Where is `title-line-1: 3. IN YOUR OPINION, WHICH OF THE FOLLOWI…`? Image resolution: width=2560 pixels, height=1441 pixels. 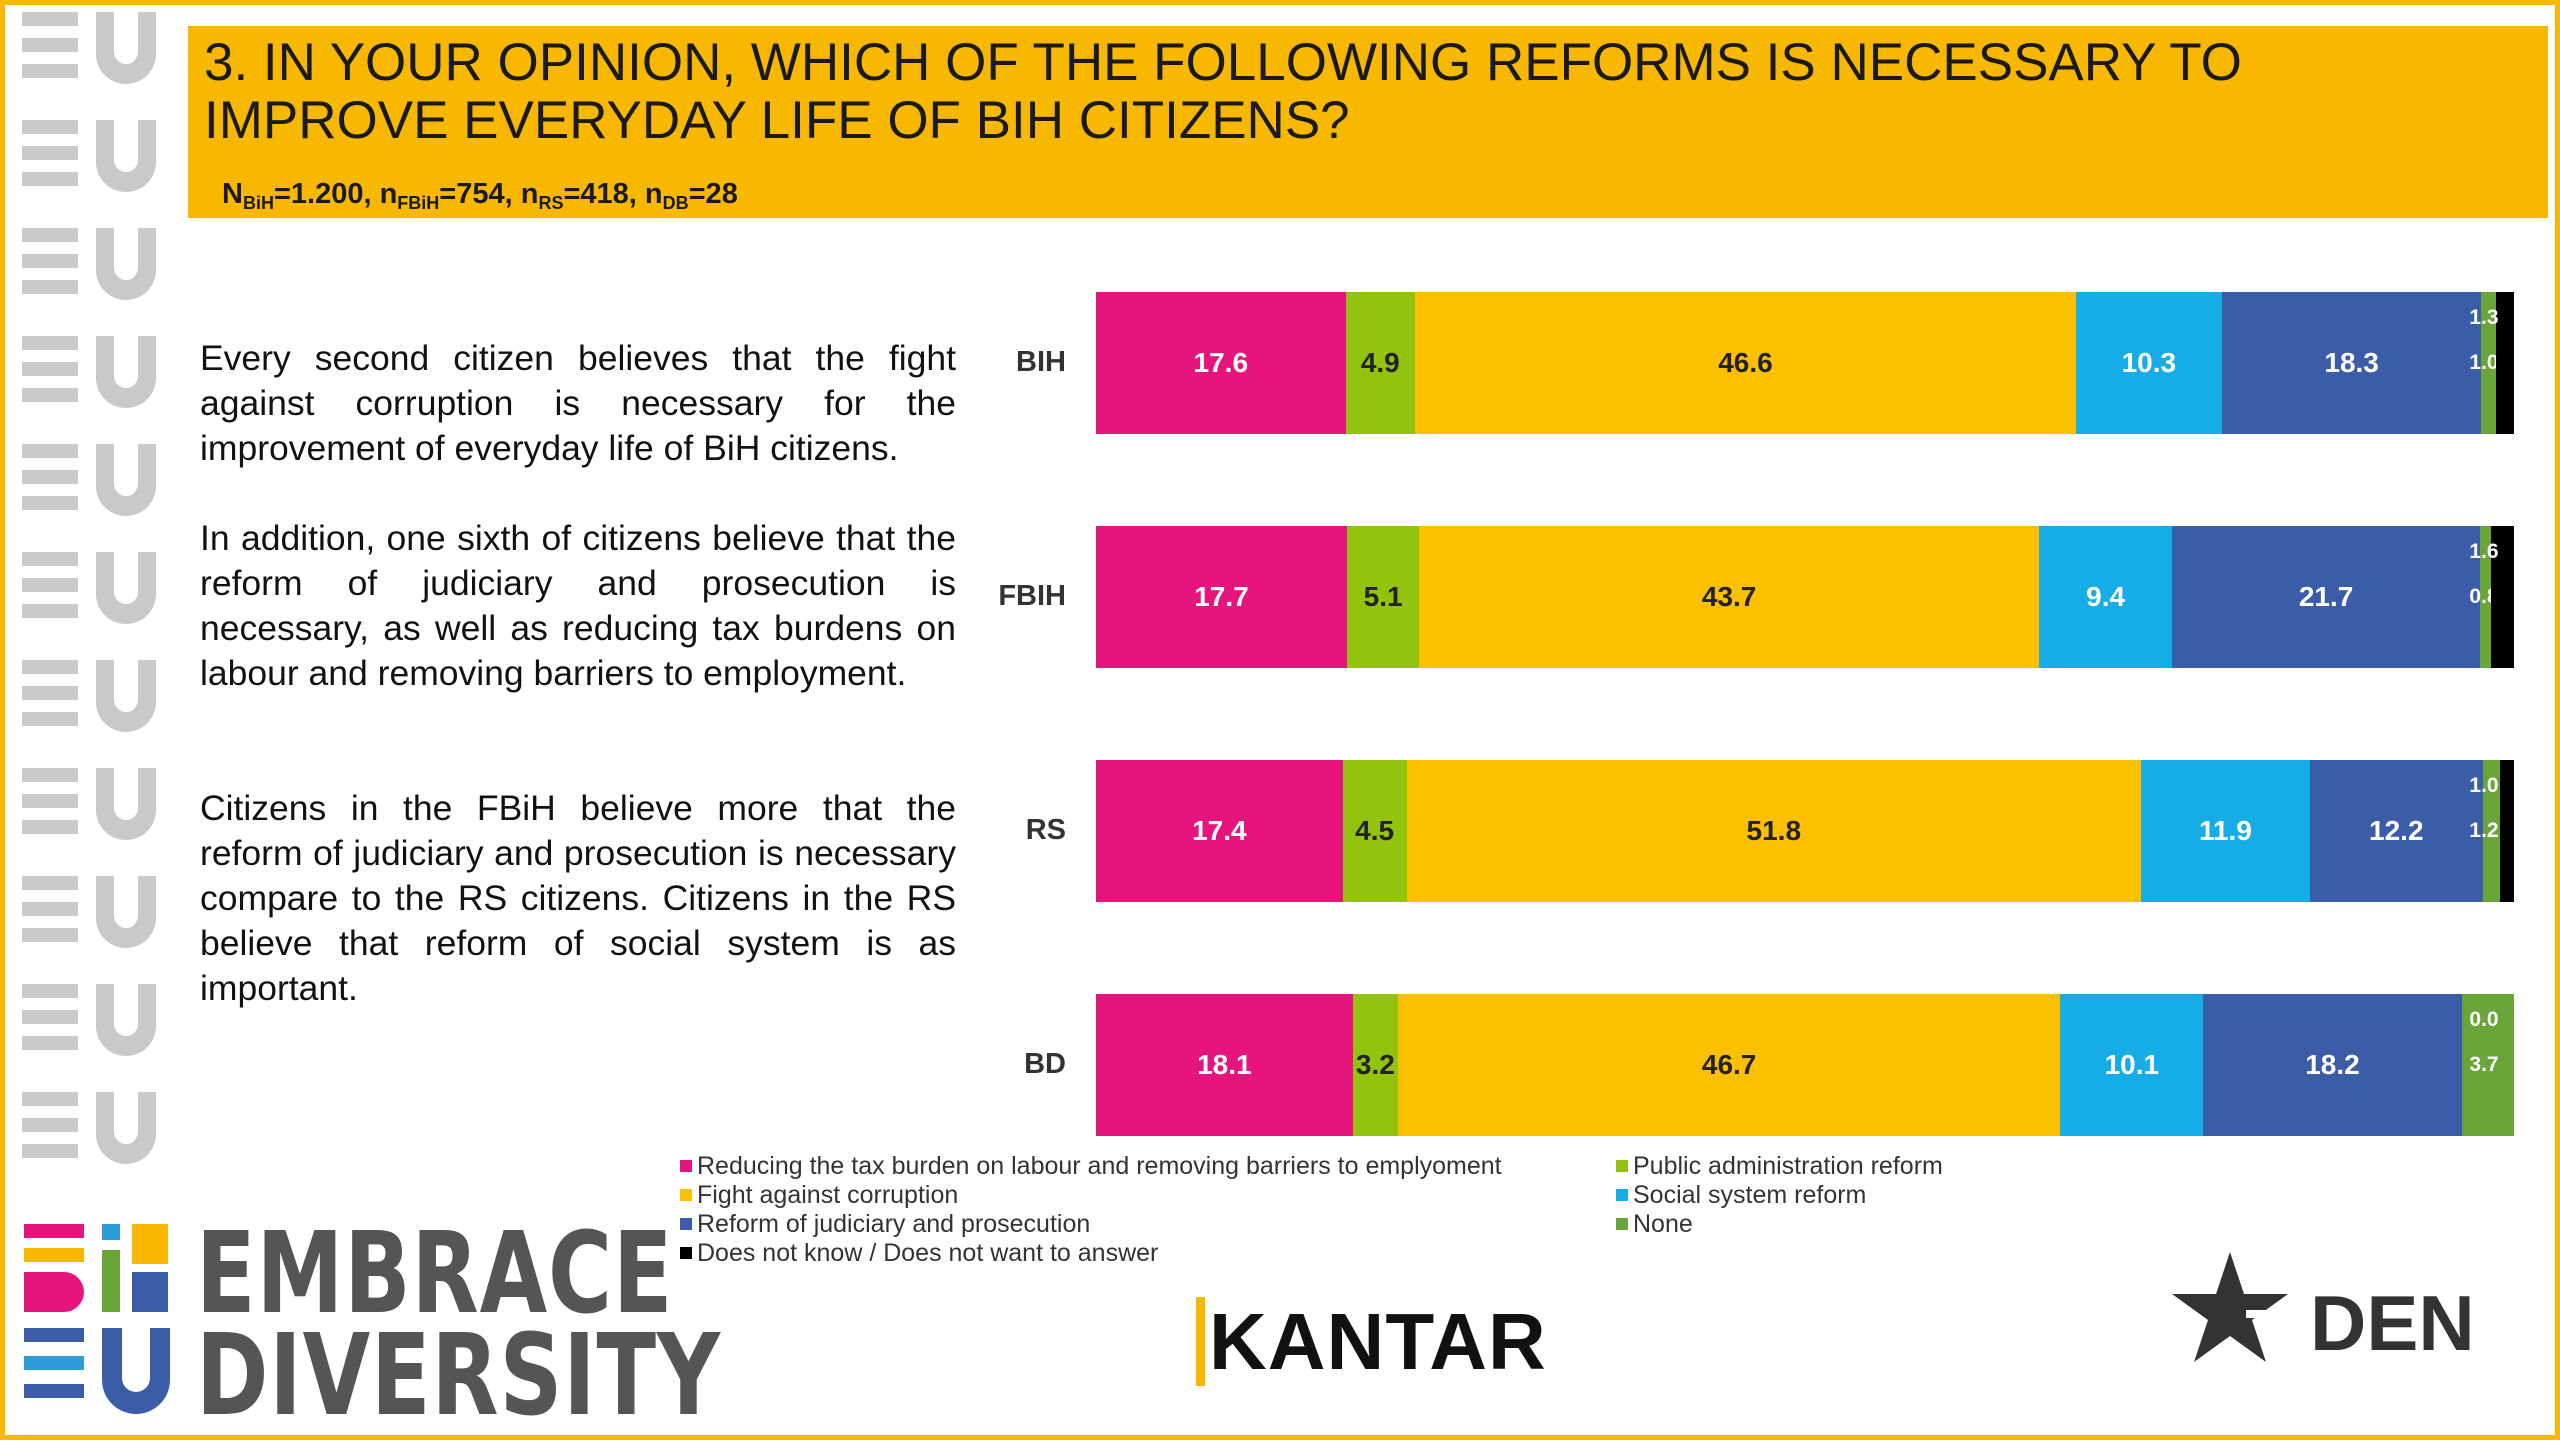
title-line-1: 3. IN YOUR OPINION, WHICH OF THE FOLLOWI… is located at coordinates (1223, 62).